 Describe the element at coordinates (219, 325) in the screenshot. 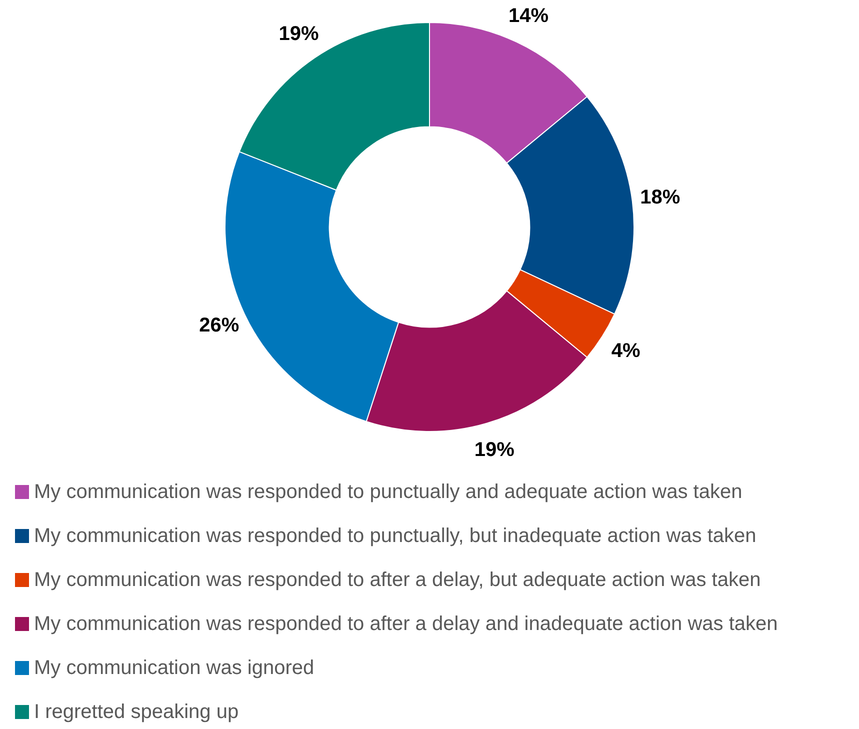

I see `data-label: 26%` at that location.